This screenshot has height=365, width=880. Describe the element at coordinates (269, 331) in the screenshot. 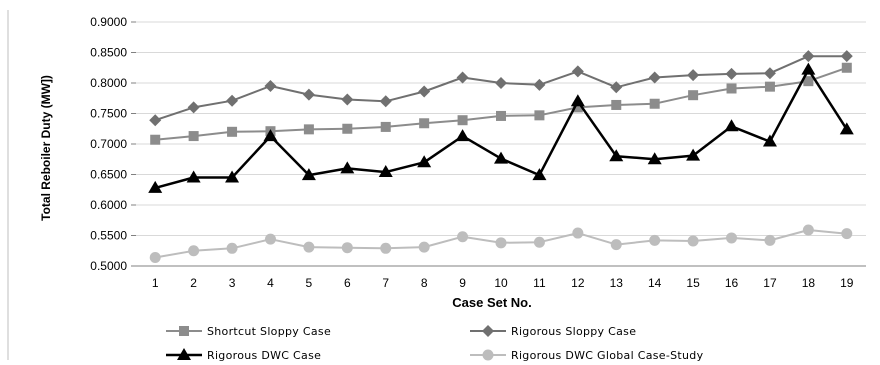

I see `legend-entry-shortcut-sloppy-case: Shortcut Sloppy Case` at that location.